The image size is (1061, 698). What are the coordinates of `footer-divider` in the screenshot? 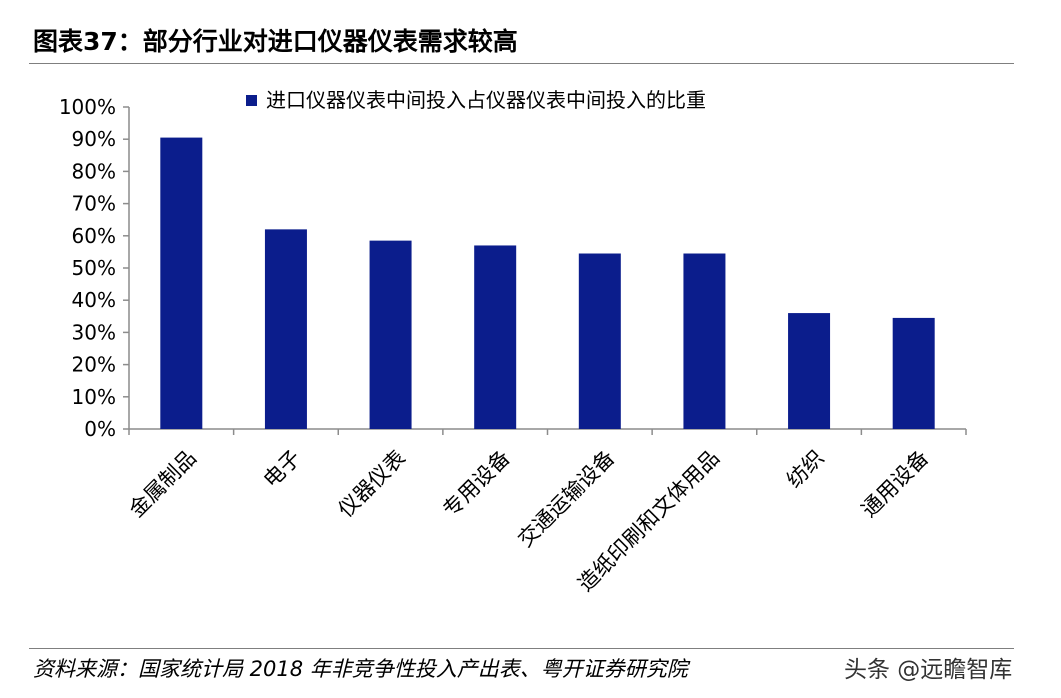 It's located at (521, 648).